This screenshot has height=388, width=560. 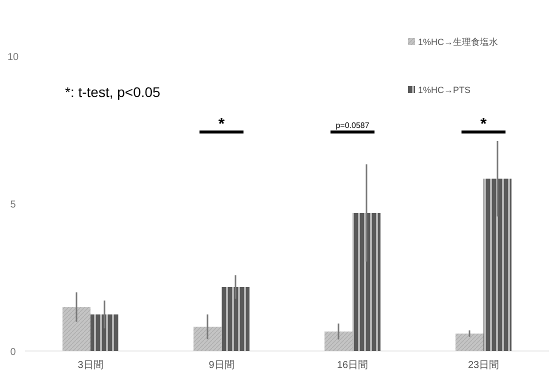 I want to click on y-tick-label: 0, so click(x=13, y=352).